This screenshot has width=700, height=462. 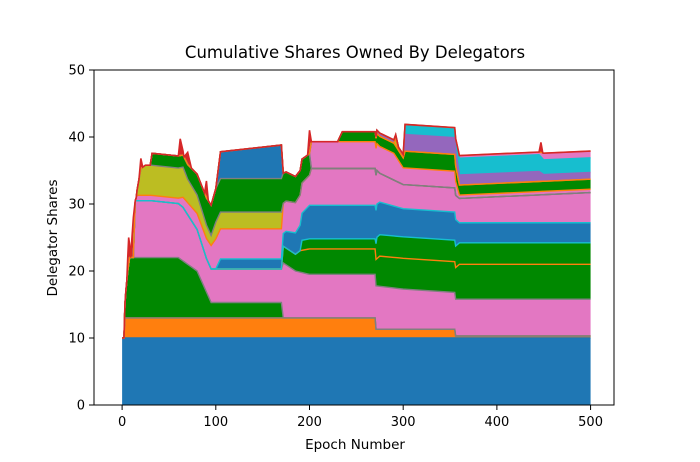 I want to click on y-axis-ticks: 0 10 20 30 40 50, so click(x=81, y=239).